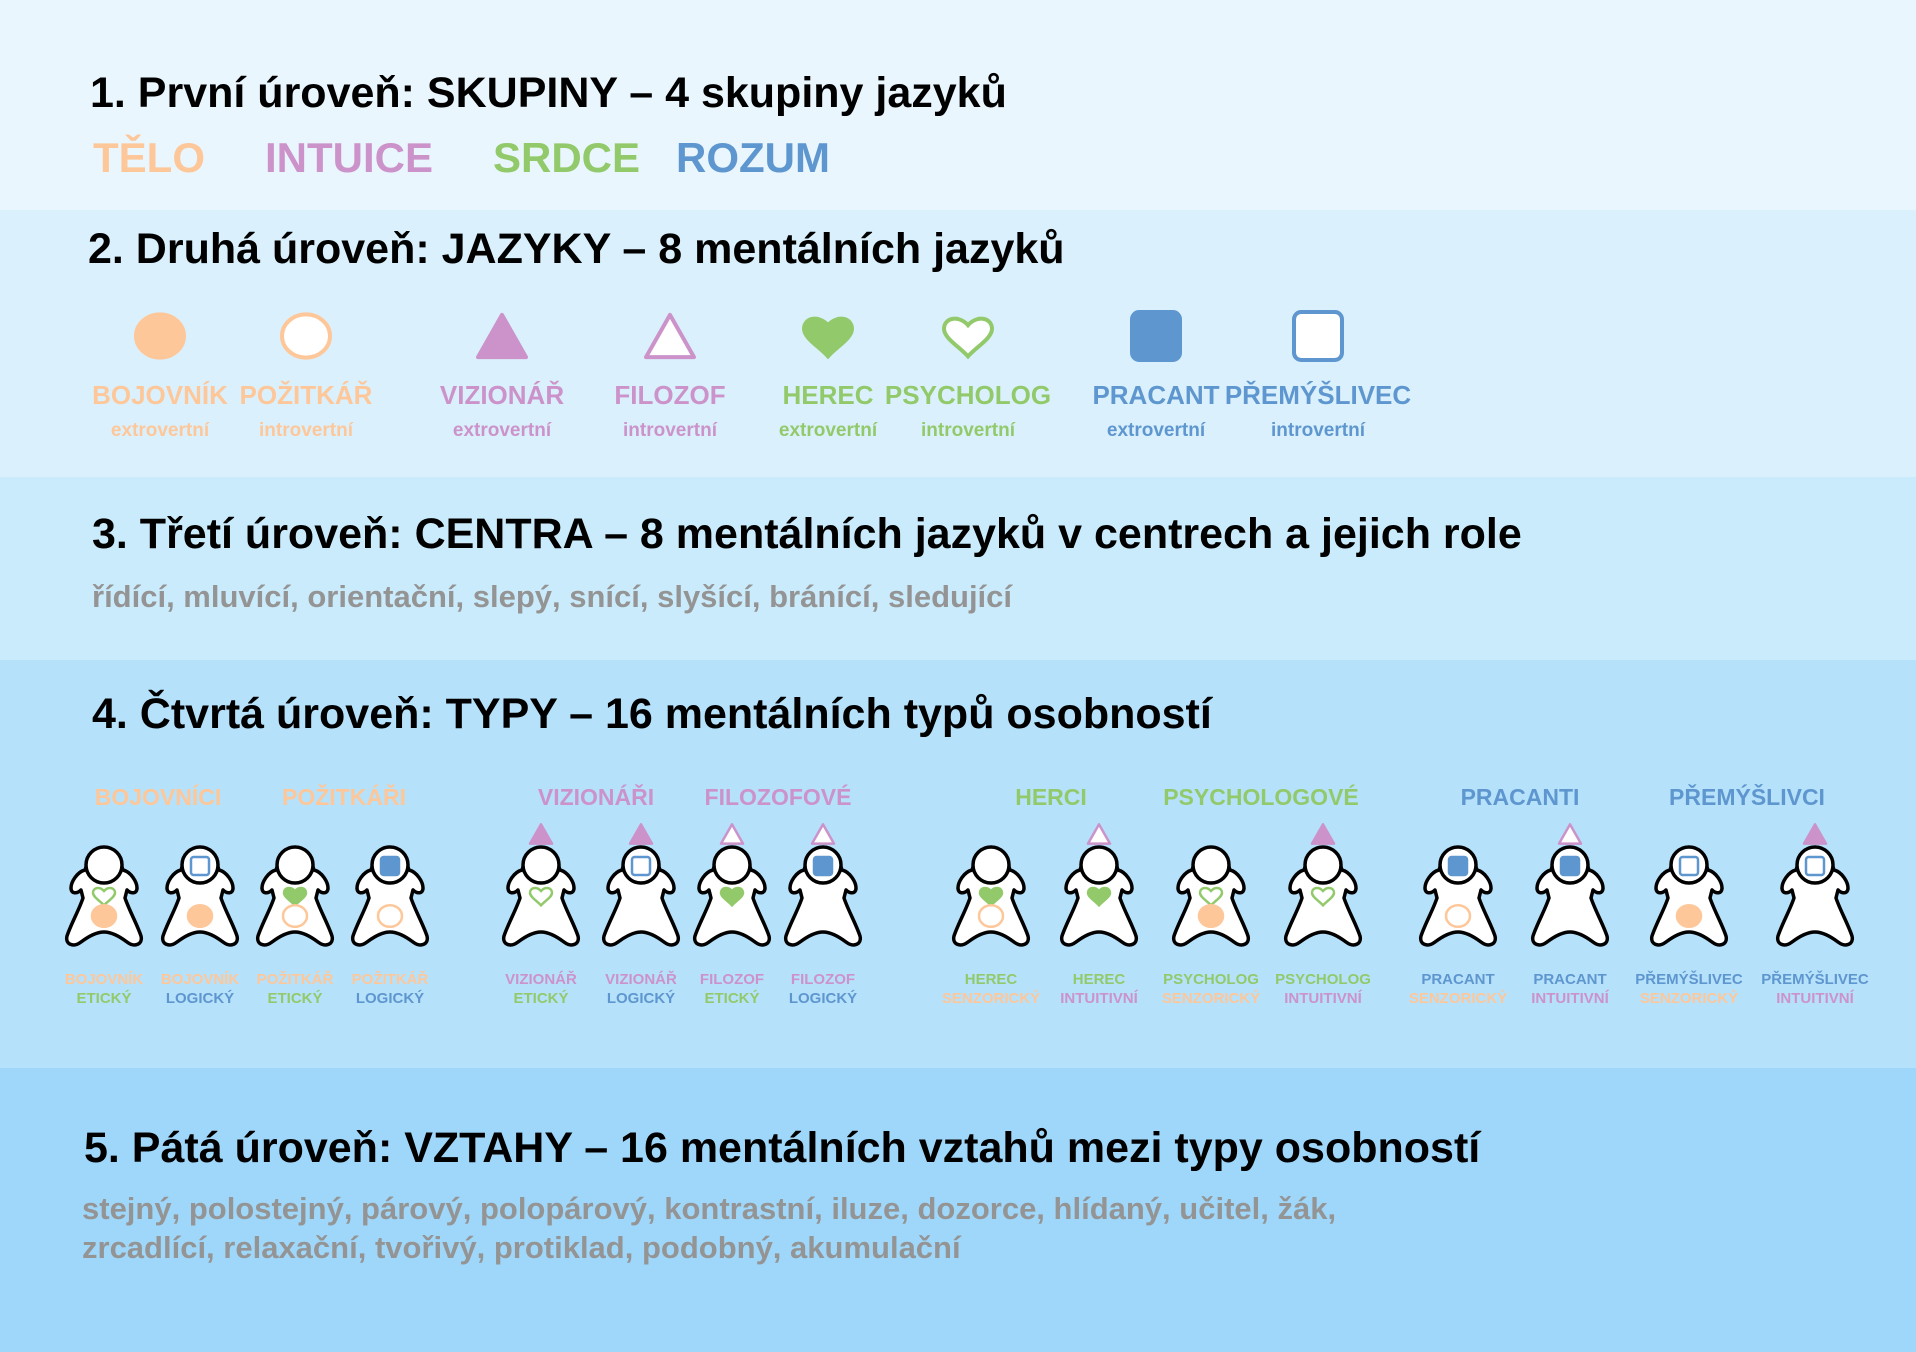 The width and height of the screenshot is (1916, 1352). Describe the element at coordinates (823, 979) in the screenshot. I see `type-name: FILOZOF` at that location.